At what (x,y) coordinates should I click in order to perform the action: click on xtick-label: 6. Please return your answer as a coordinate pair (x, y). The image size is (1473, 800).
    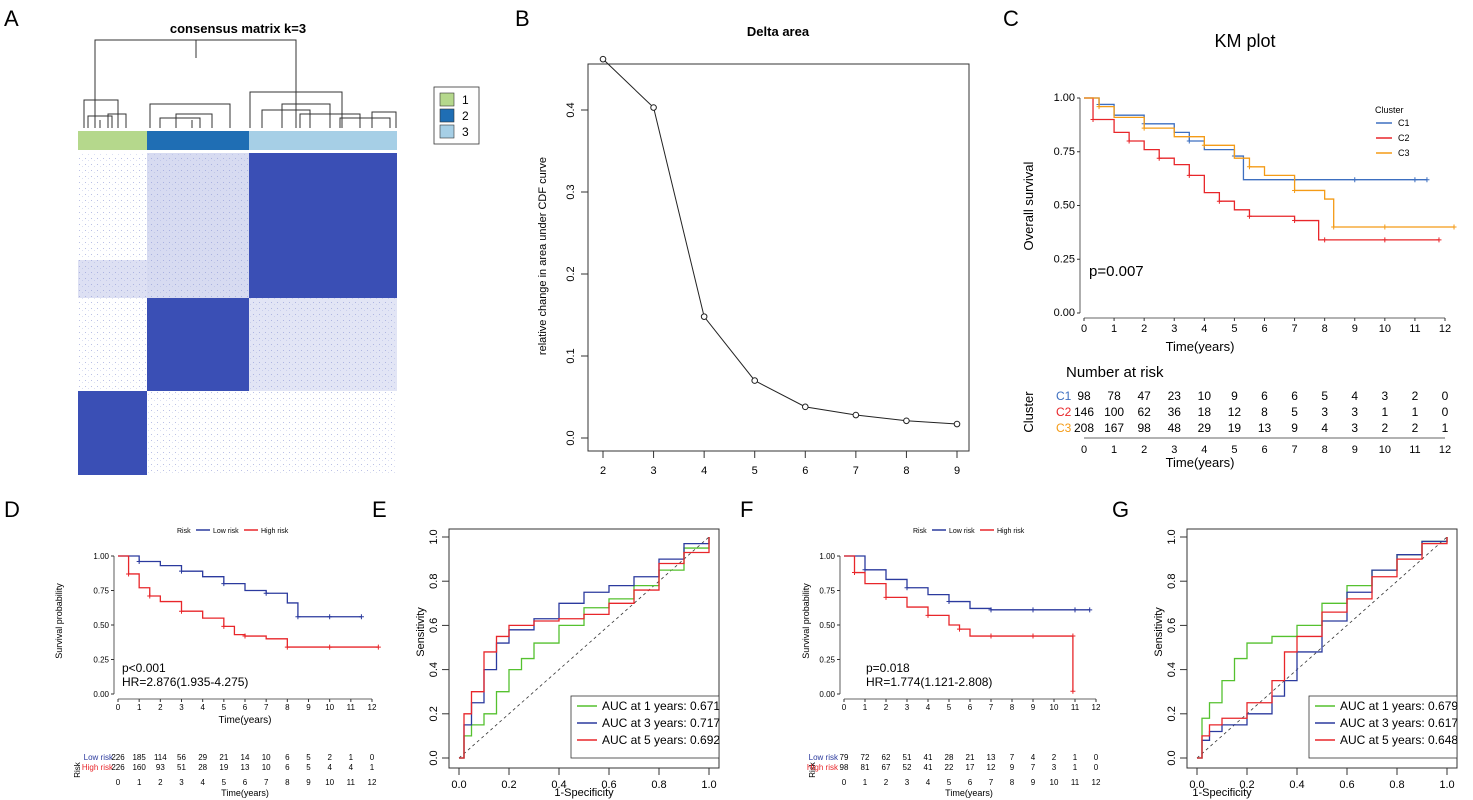
    Looking at the image, I should click on (970, 707).